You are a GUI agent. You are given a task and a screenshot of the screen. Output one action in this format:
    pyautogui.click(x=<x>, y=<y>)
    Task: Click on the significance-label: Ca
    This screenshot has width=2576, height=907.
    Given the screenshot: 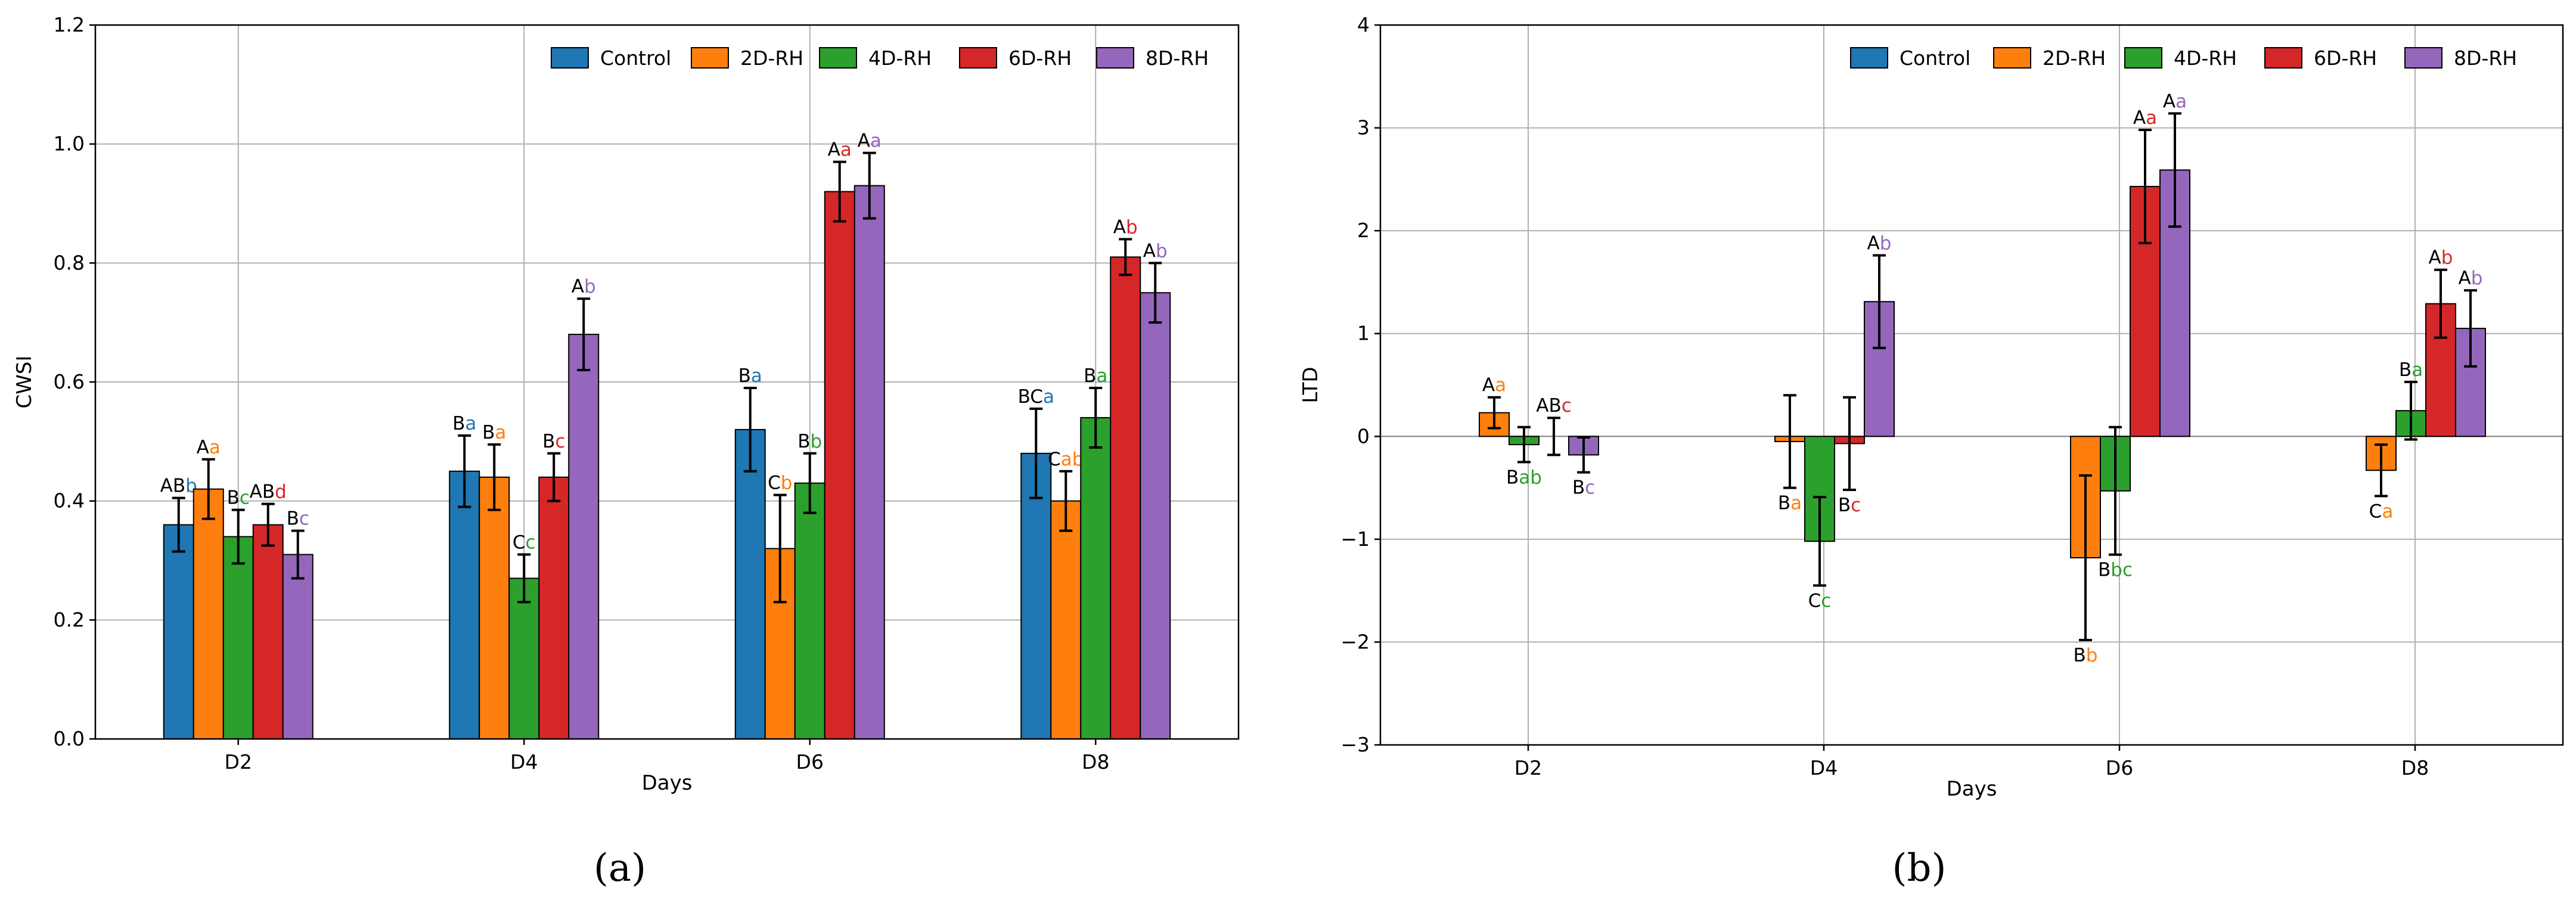 What is the action you would take?
    pyautogui.click(x=2381, y=511)
    